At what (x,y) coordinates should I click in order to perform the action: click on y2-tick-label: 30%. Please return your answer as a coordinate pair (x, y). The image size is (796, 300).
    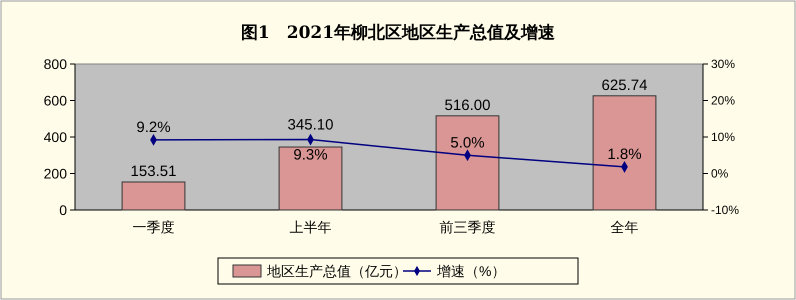
    Looking at the image, I should click on (723, 64).